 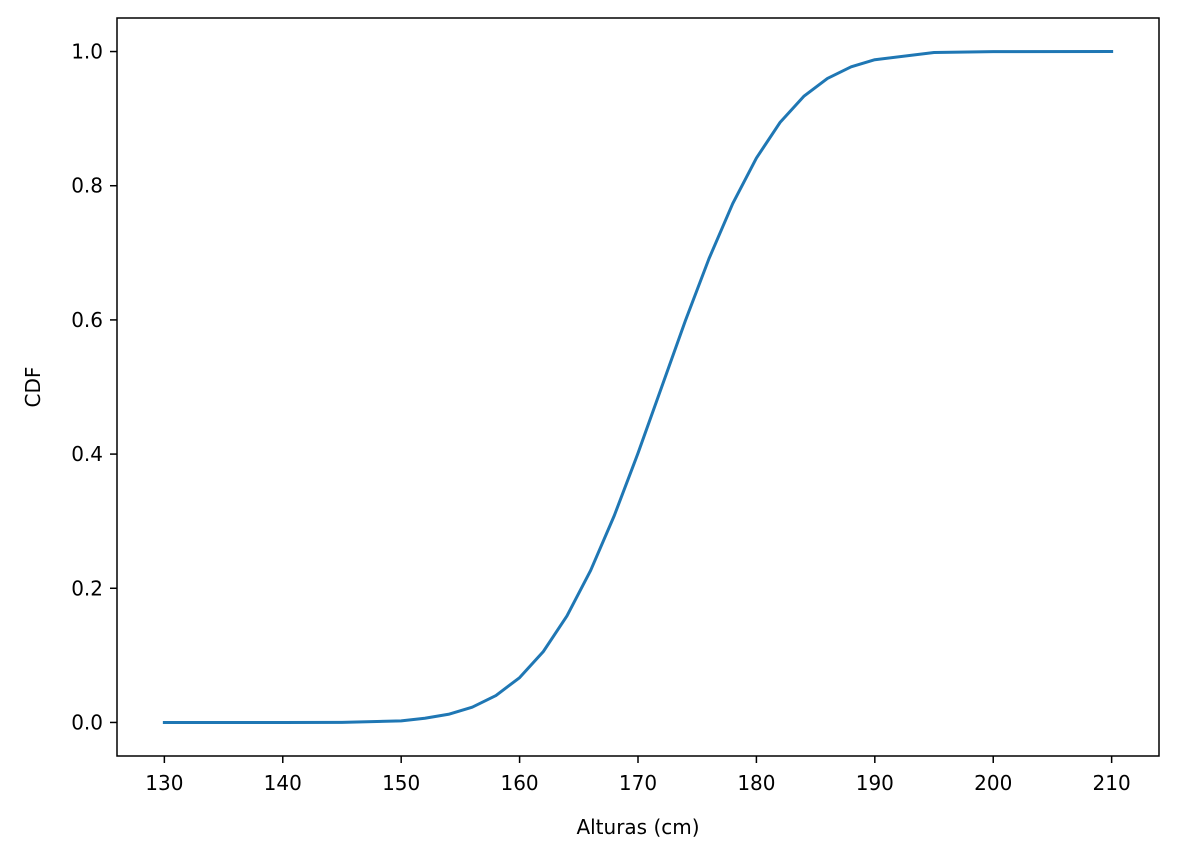 What do you see at coordinates (87, 52) in the screenshot?
I see `y-tick-label: 1.0` at bounding box center [87, 52].